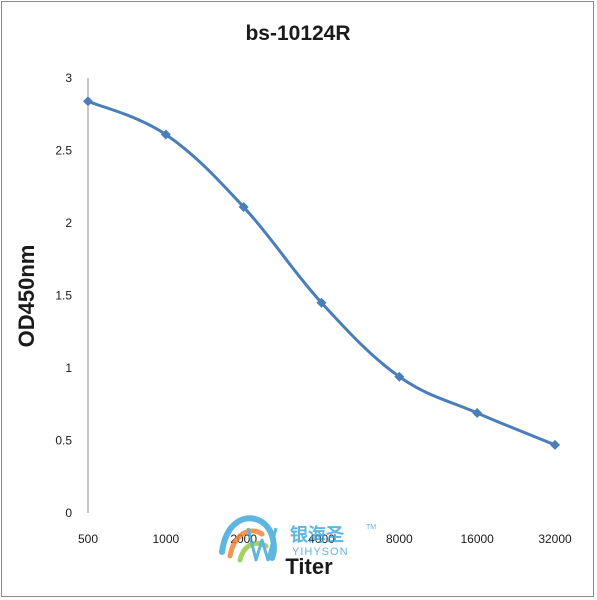  I want to click on y-tick-label: 3, so click(68, 78).